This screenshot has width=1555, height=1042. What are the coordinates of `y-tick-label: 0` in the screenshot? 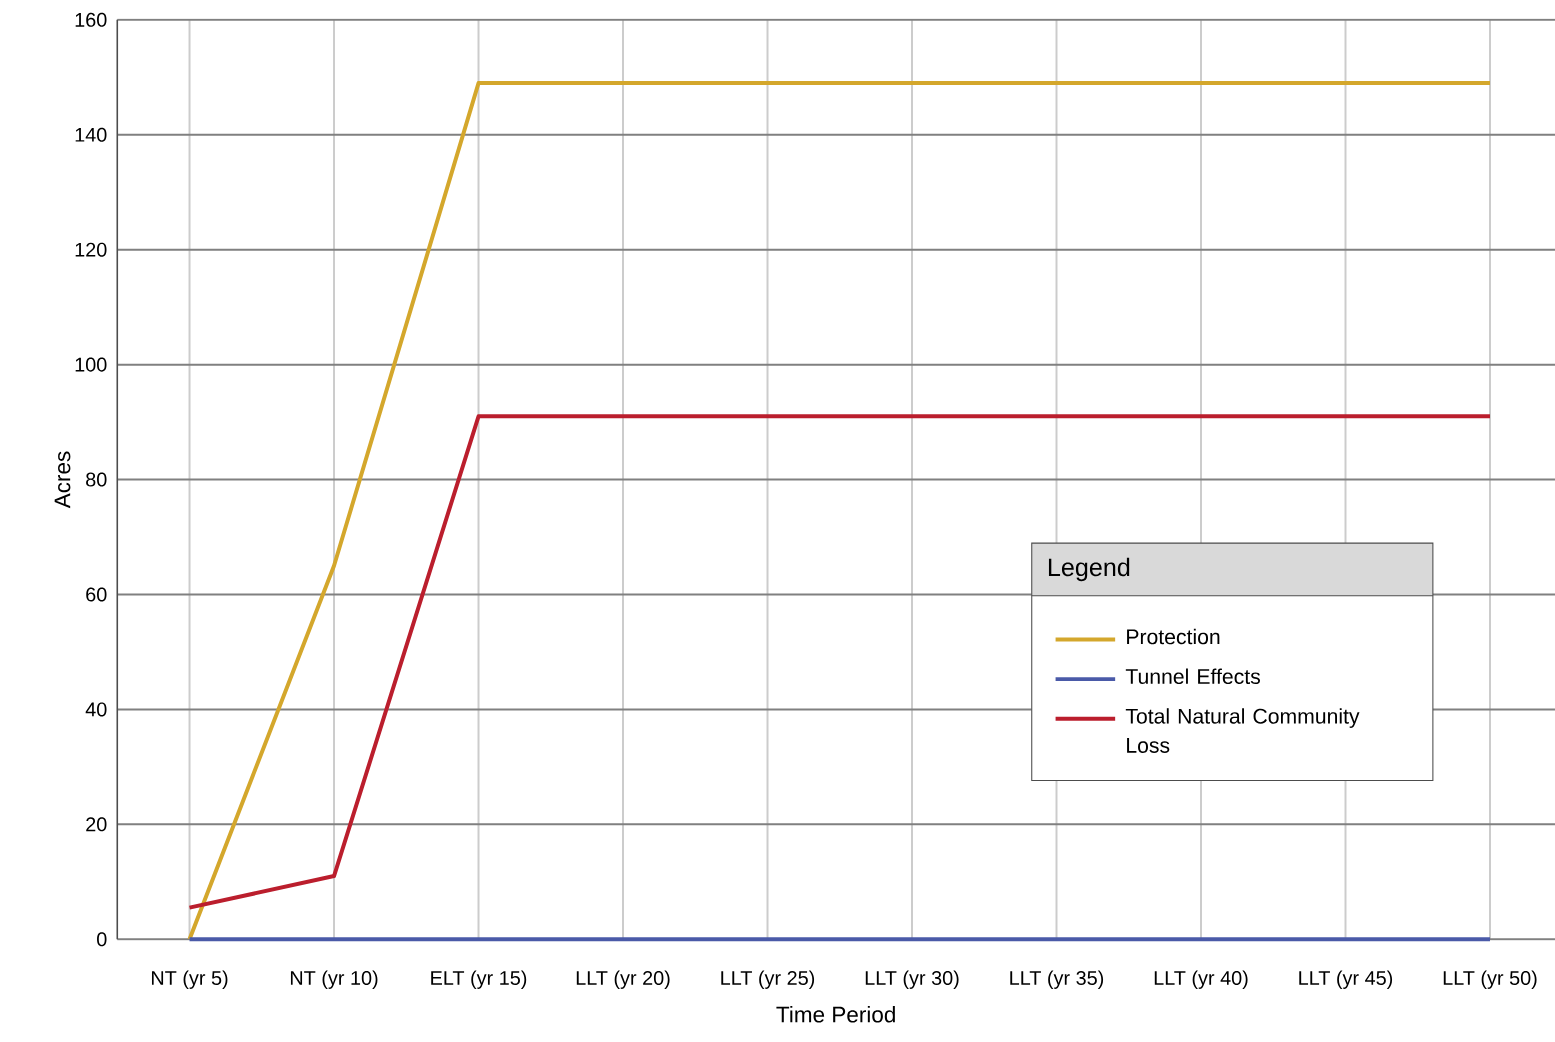 It's located at (102, 939).